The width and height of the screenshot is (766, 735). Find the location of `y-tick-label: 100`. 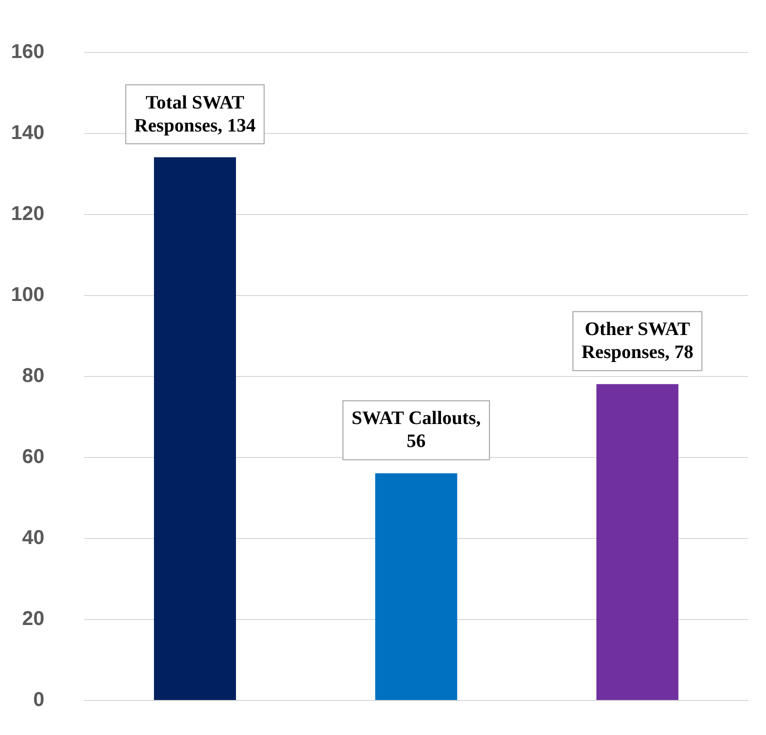

y-tick-label: 100 is located at coordinates (27, 295).